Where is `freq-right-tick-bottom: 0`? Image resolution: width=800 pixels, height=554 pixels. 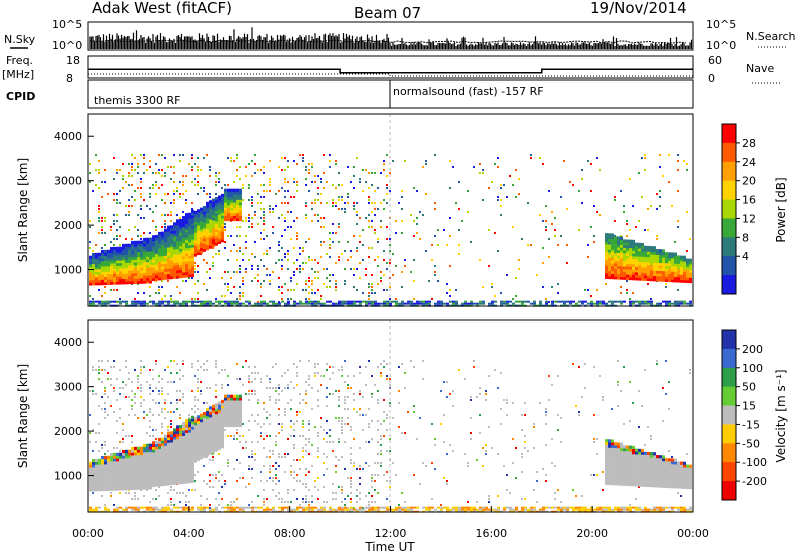 freq-right-tick-bottom: 0 is located at coordinates (711, 78).